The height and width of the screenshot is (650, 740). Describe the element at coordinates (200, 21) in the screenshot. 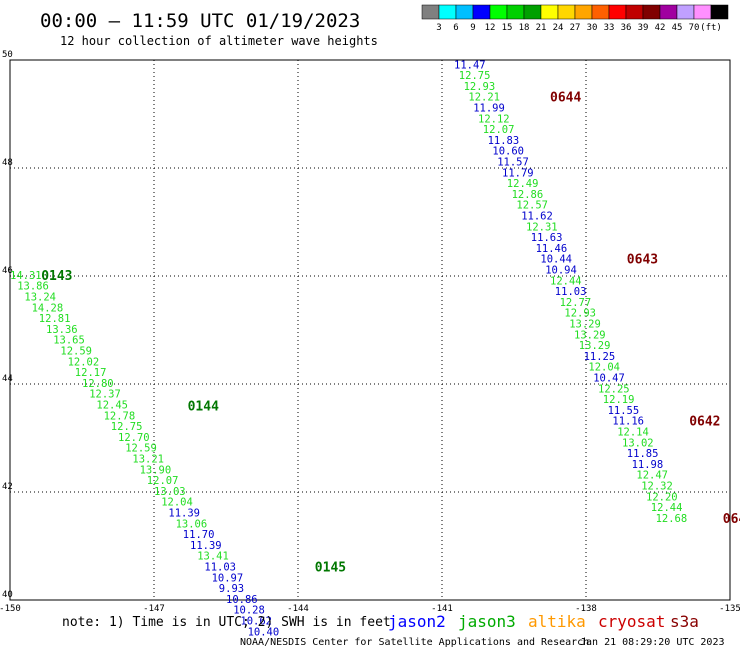

I see `chart-title: 00:00 – 11:59 UTC 01/19/2023` at that location.